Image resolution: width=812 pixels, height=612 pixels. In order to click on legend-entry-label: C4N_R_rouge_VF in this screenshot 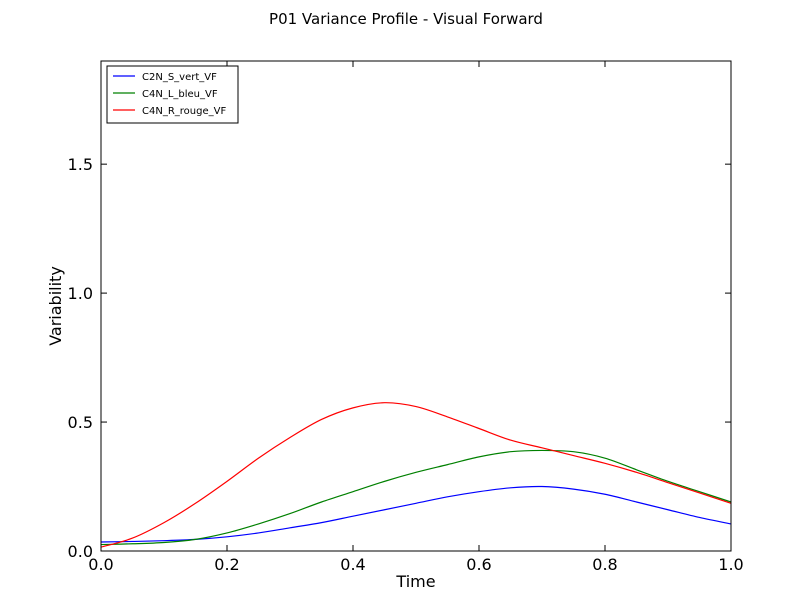, I will do `click(184, 111)`.